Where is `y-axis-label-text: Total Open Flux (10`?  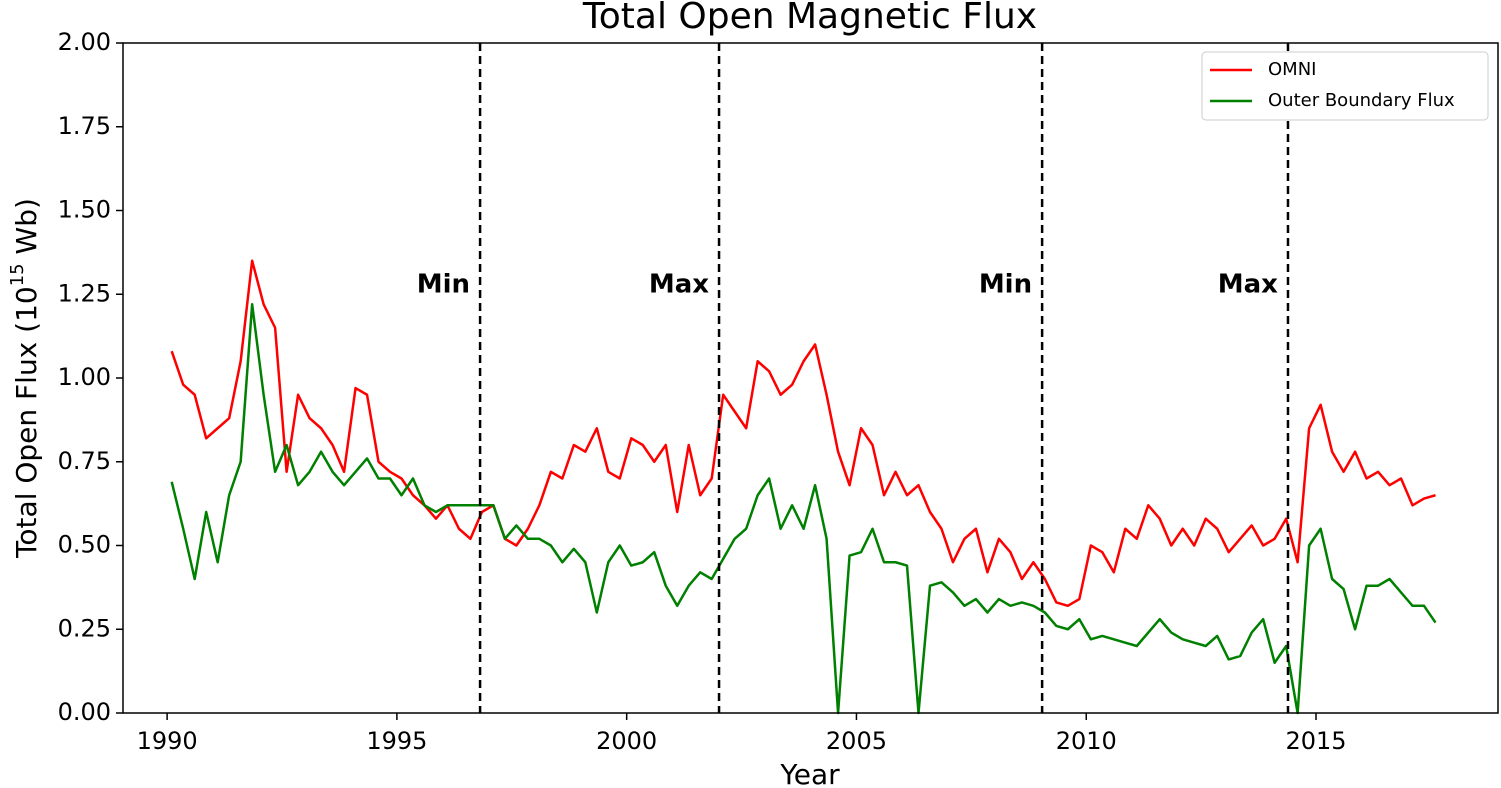 y-axis-label-text: Total Open Flux (10 is located at coordinates (26, 422).